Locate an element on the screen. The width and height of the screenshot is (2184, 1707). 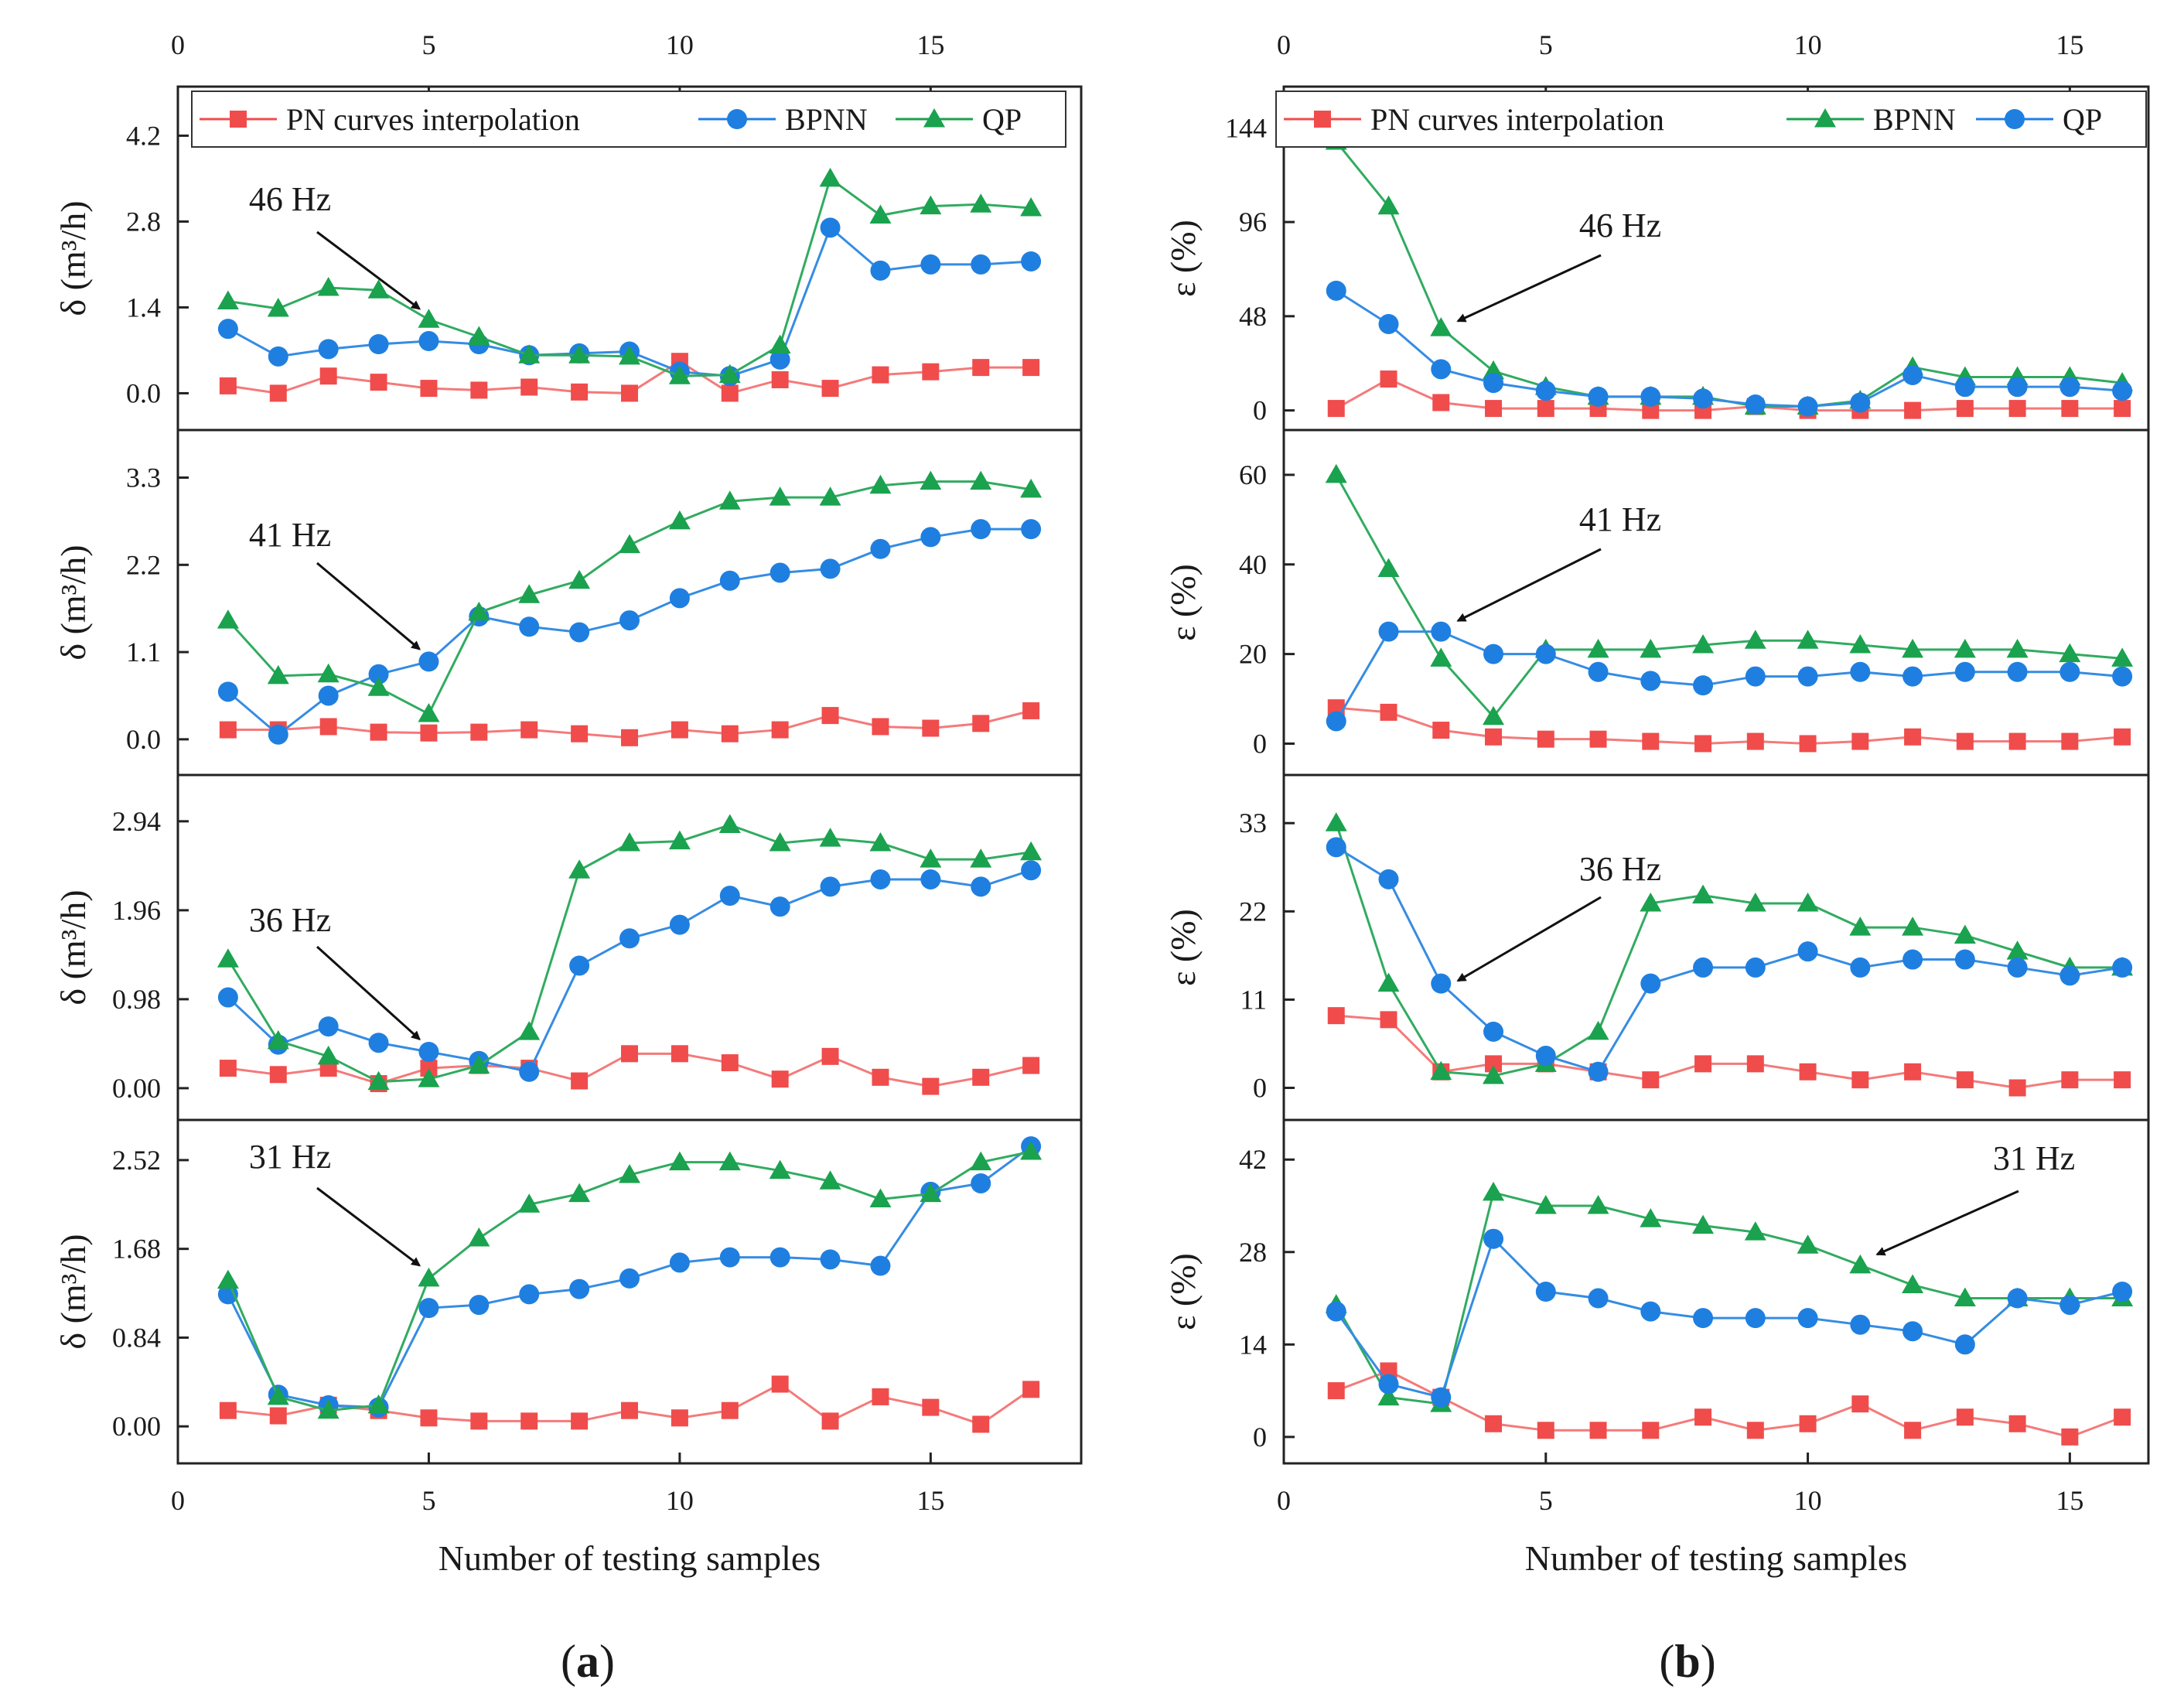
legend-entry: QP is located at coordinates (2039, 120).